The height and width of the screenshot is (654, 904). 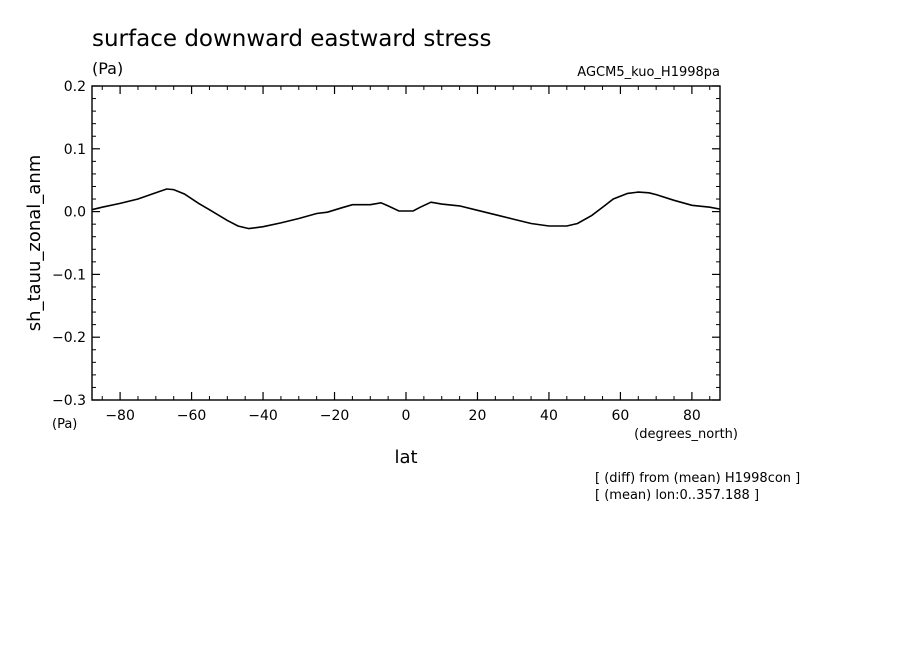 I want to click on y-units: (Pa), so click(x=64, y=424).